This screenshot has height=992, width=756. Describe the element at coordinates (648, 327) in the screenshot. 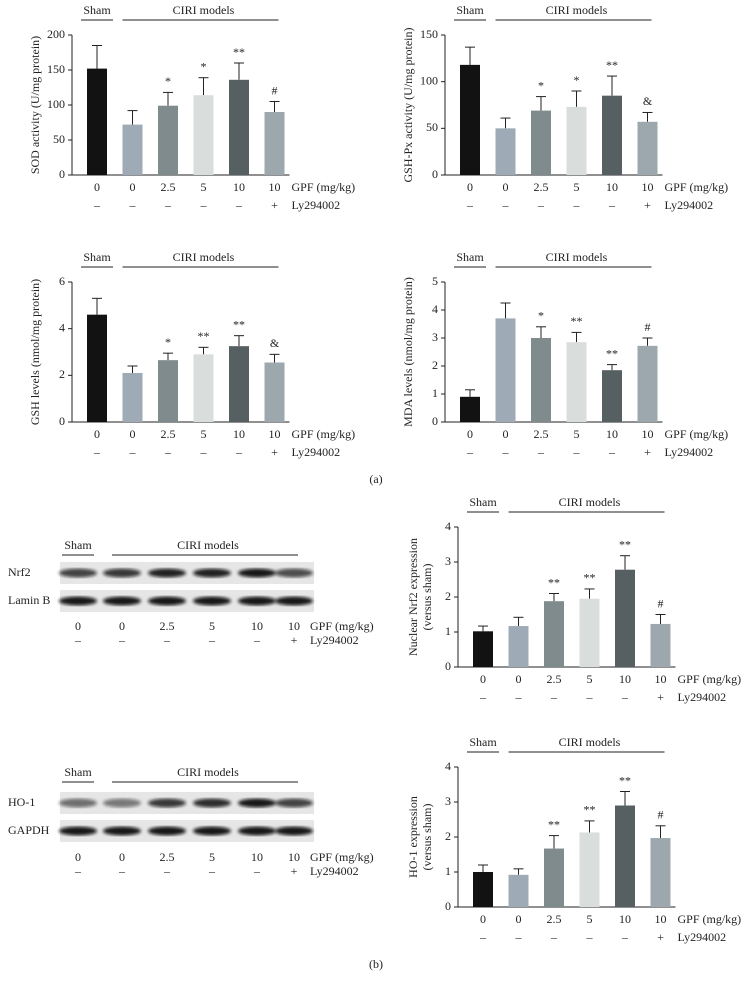

I see `significance-label: #` at that location.